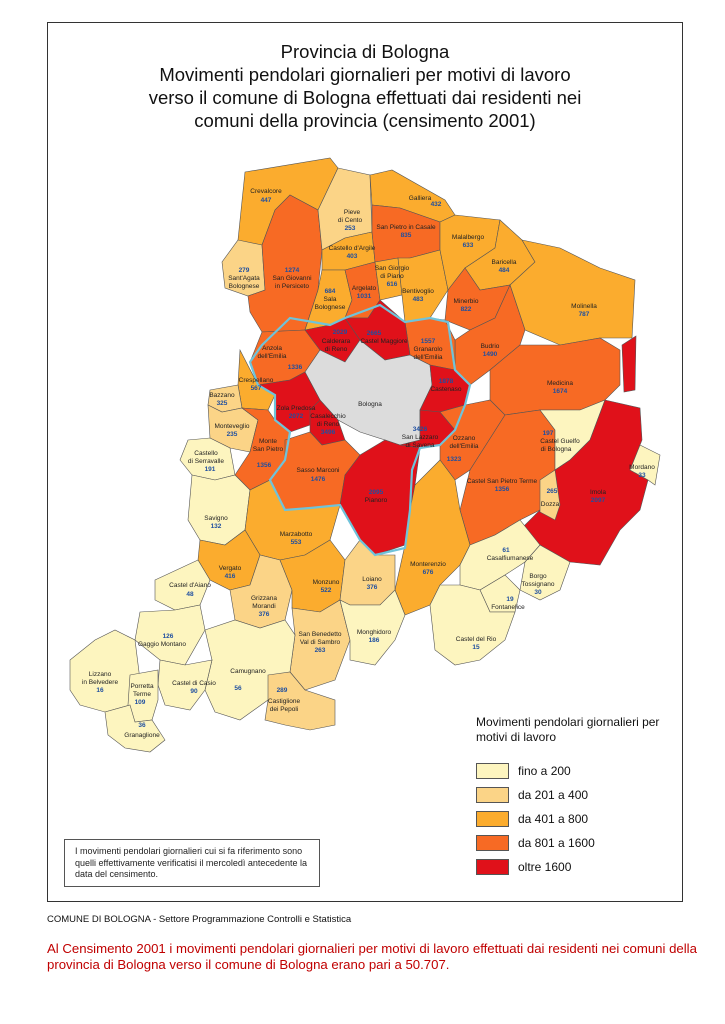  Describe the element at coordinates (318, 479) in the screenshot. I see `value-sasso: 1476` at that location.